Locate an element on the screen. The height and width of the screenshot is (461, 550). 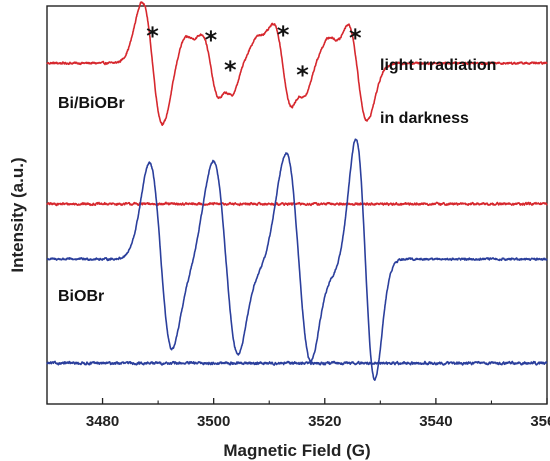
x-axis: 3480 3500 3520 3540 3560 is located at coordinates (298, 414).